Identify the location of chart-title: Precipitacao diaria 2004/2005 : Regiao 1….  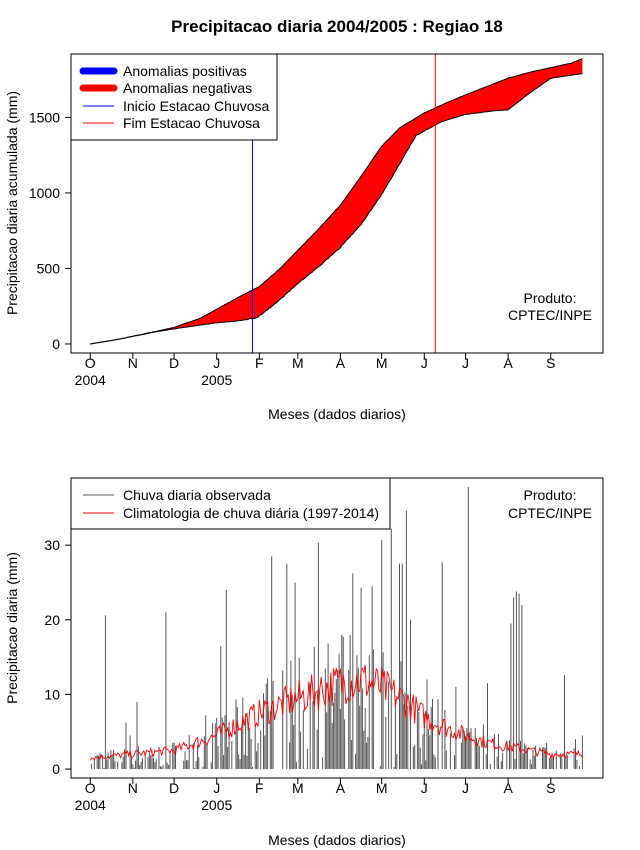
(337, 26).